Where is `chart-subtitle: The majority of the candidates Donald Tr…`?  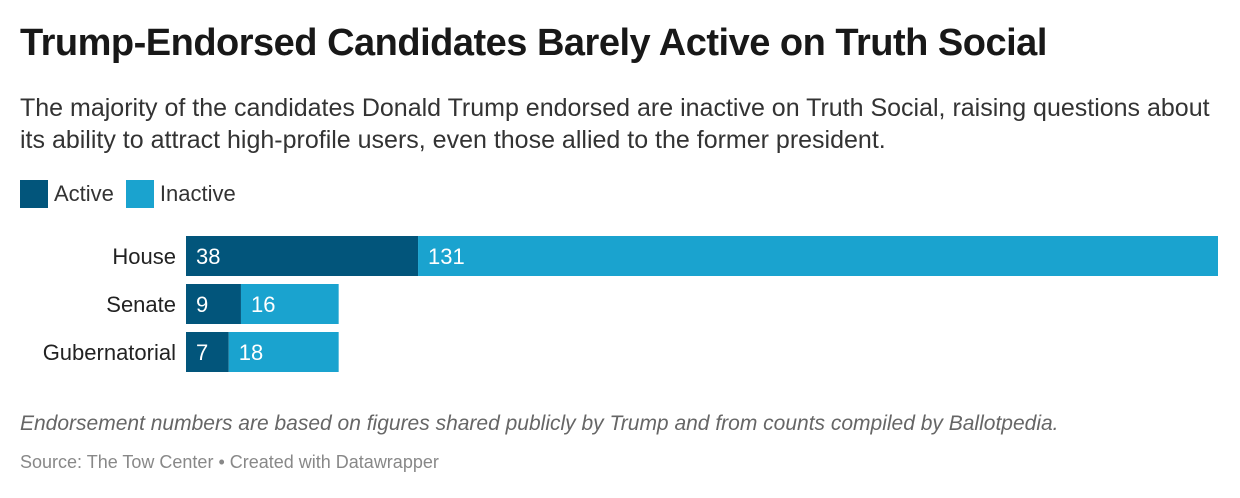
chart-subtitle: The majority of the candidates Donald Tr… is located at coordinates (615, 124).